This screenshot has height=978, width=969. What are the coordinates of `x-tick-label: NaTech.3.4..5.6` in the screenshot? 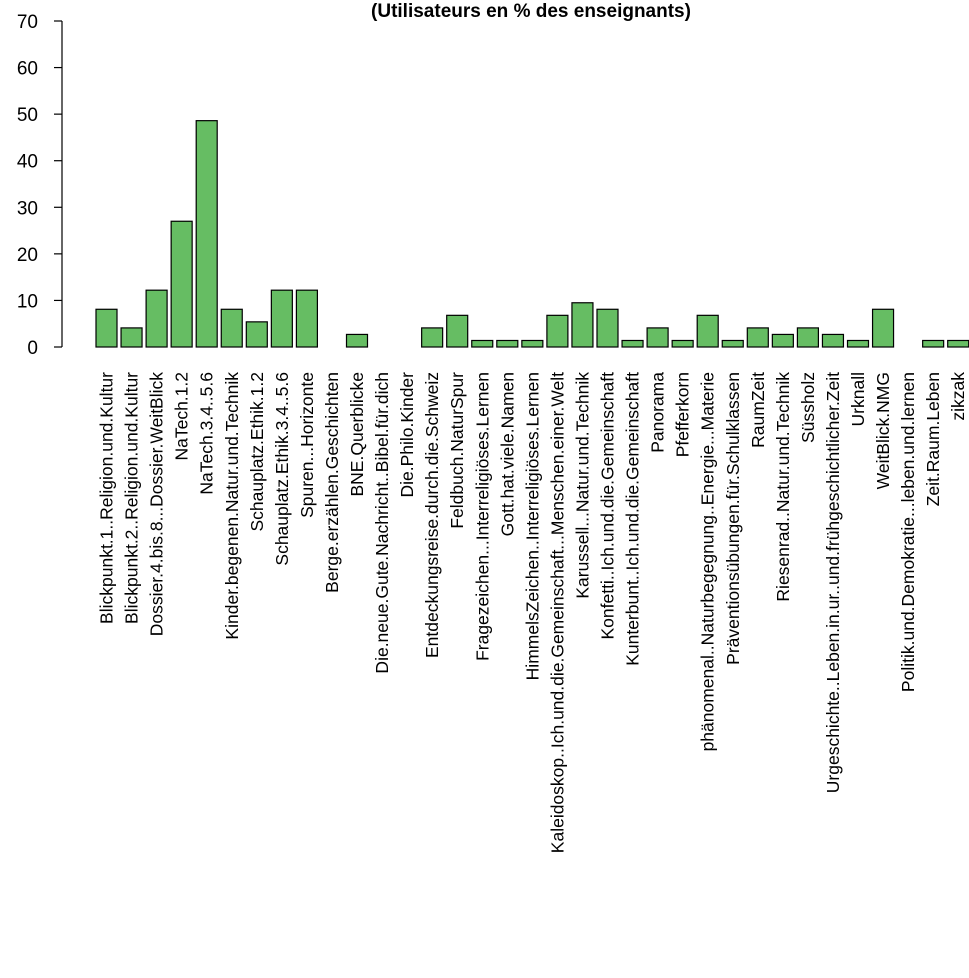 It's located at (207, 433).